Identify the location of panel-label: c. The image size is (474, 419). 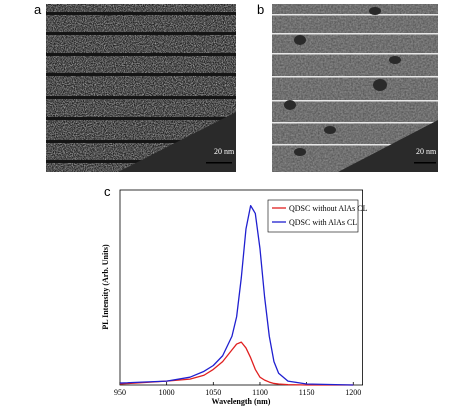
(107, 191).